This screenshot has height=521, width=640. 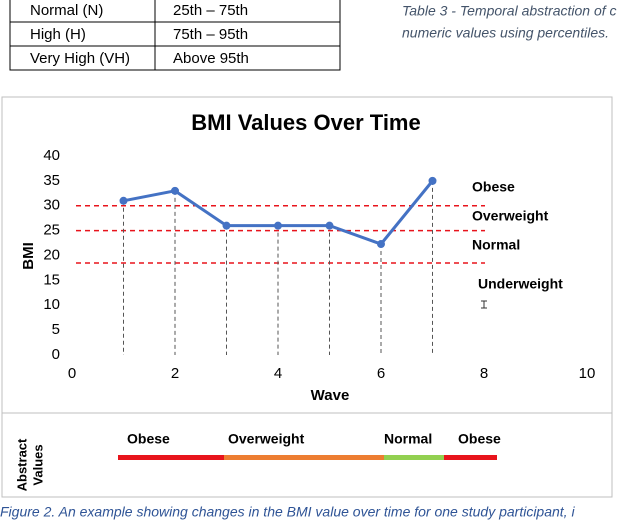 What do you see at coordinates (381, 373) in the screenshot?
I see `x-tick-label: 6` at bounding box center [381, 373].